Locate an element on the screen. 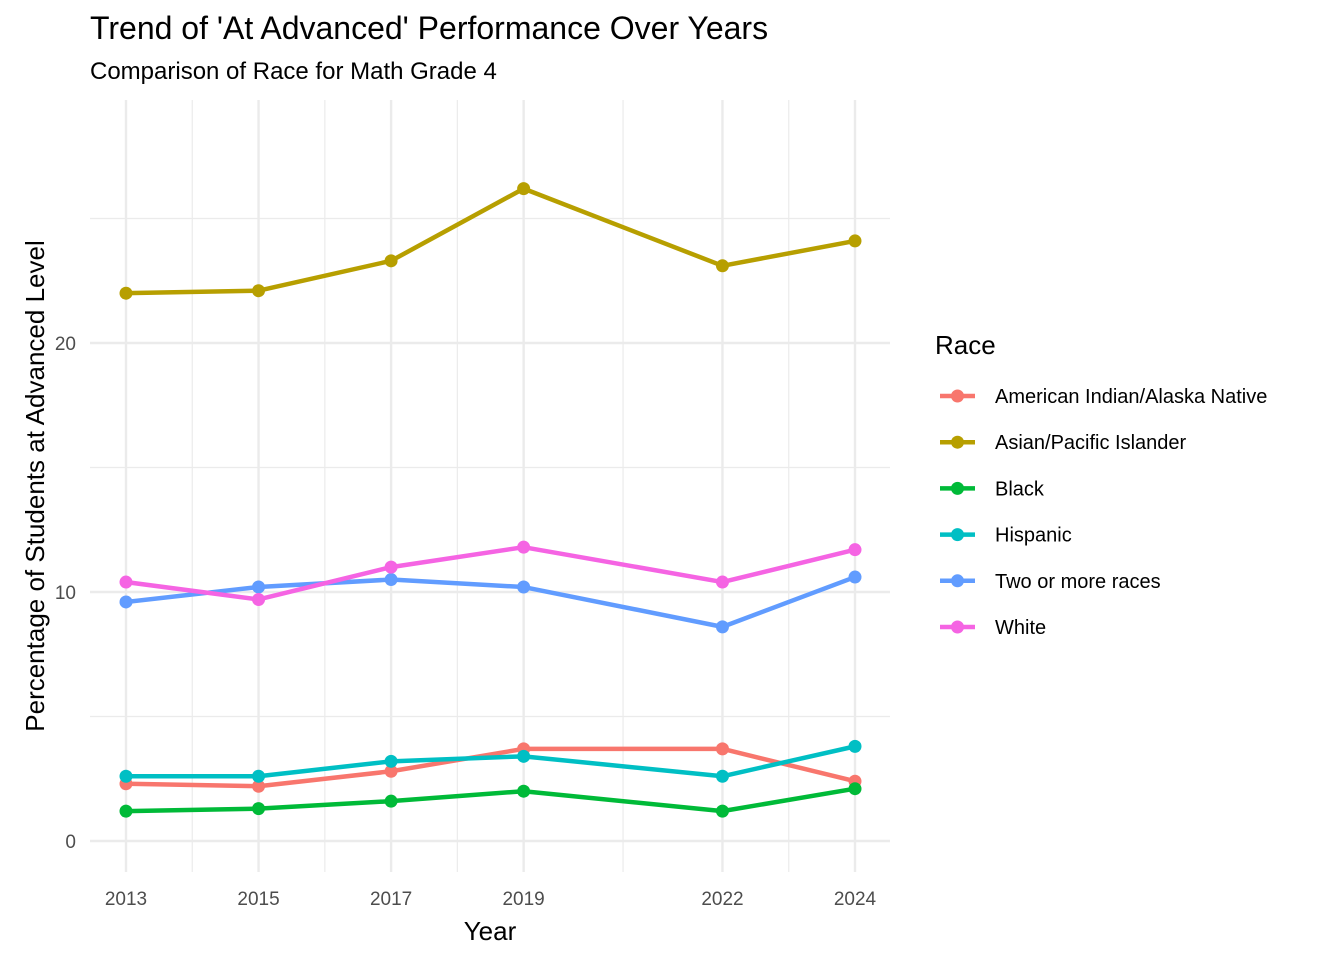  series-white is located at coordinates (490, 573).